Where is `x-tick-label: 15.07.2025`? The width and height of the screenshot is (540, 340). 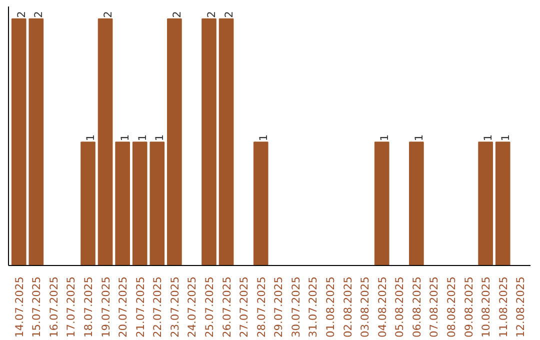 x-tick-label: 15.07.2025 is located at coordinates (37, 307).